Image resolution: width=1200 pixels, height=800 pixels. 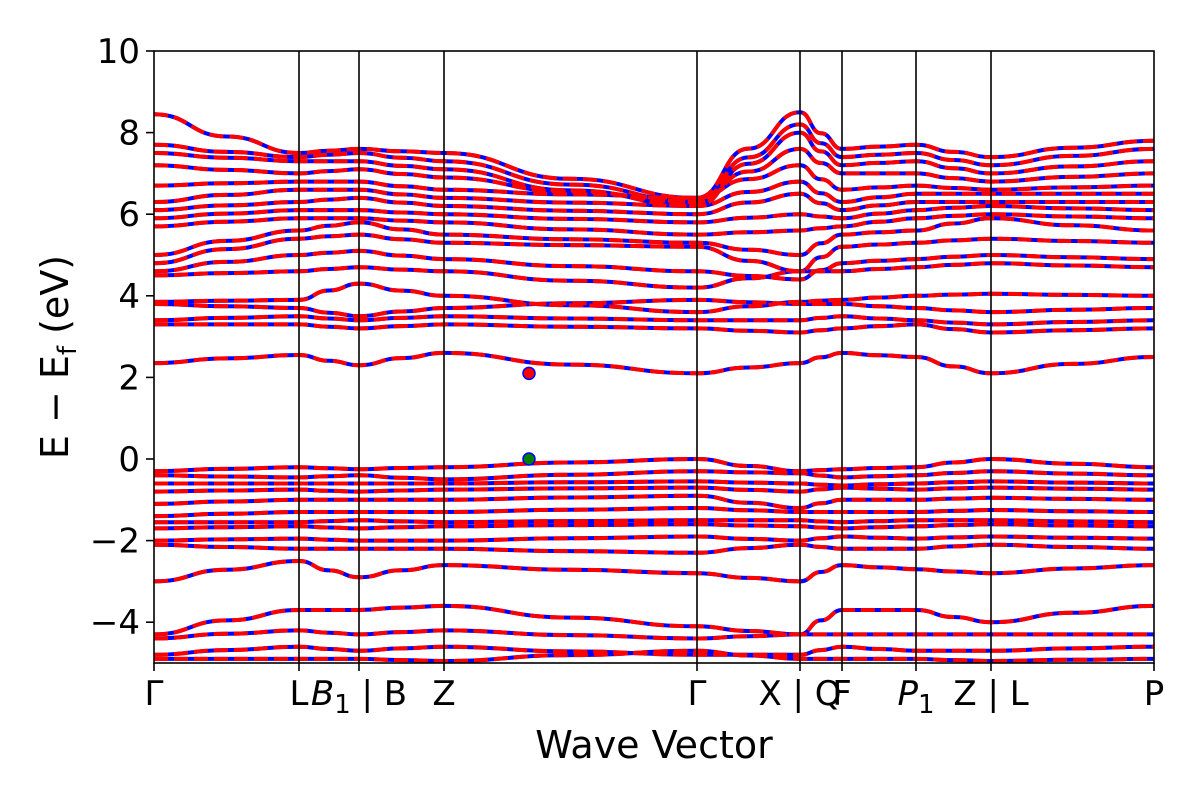 What do you see at coordinates (654, 308) in the screenshot?
I see `band-14-dashed` at bounding box center [654, 308].